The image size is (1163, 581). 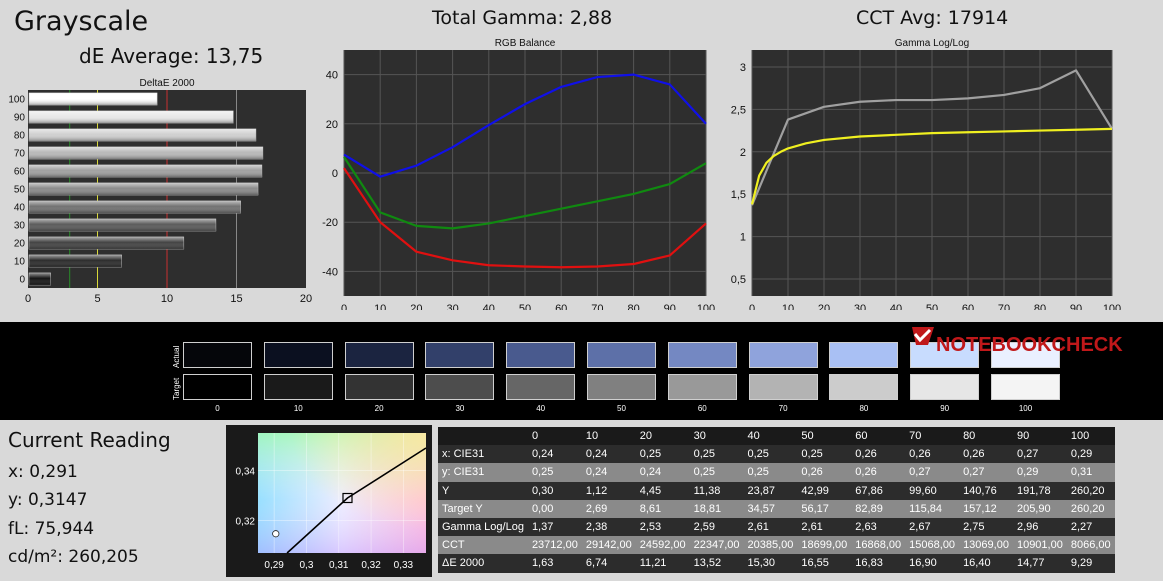 I want to click on cie-color-glow, so click(x=342, y=493).